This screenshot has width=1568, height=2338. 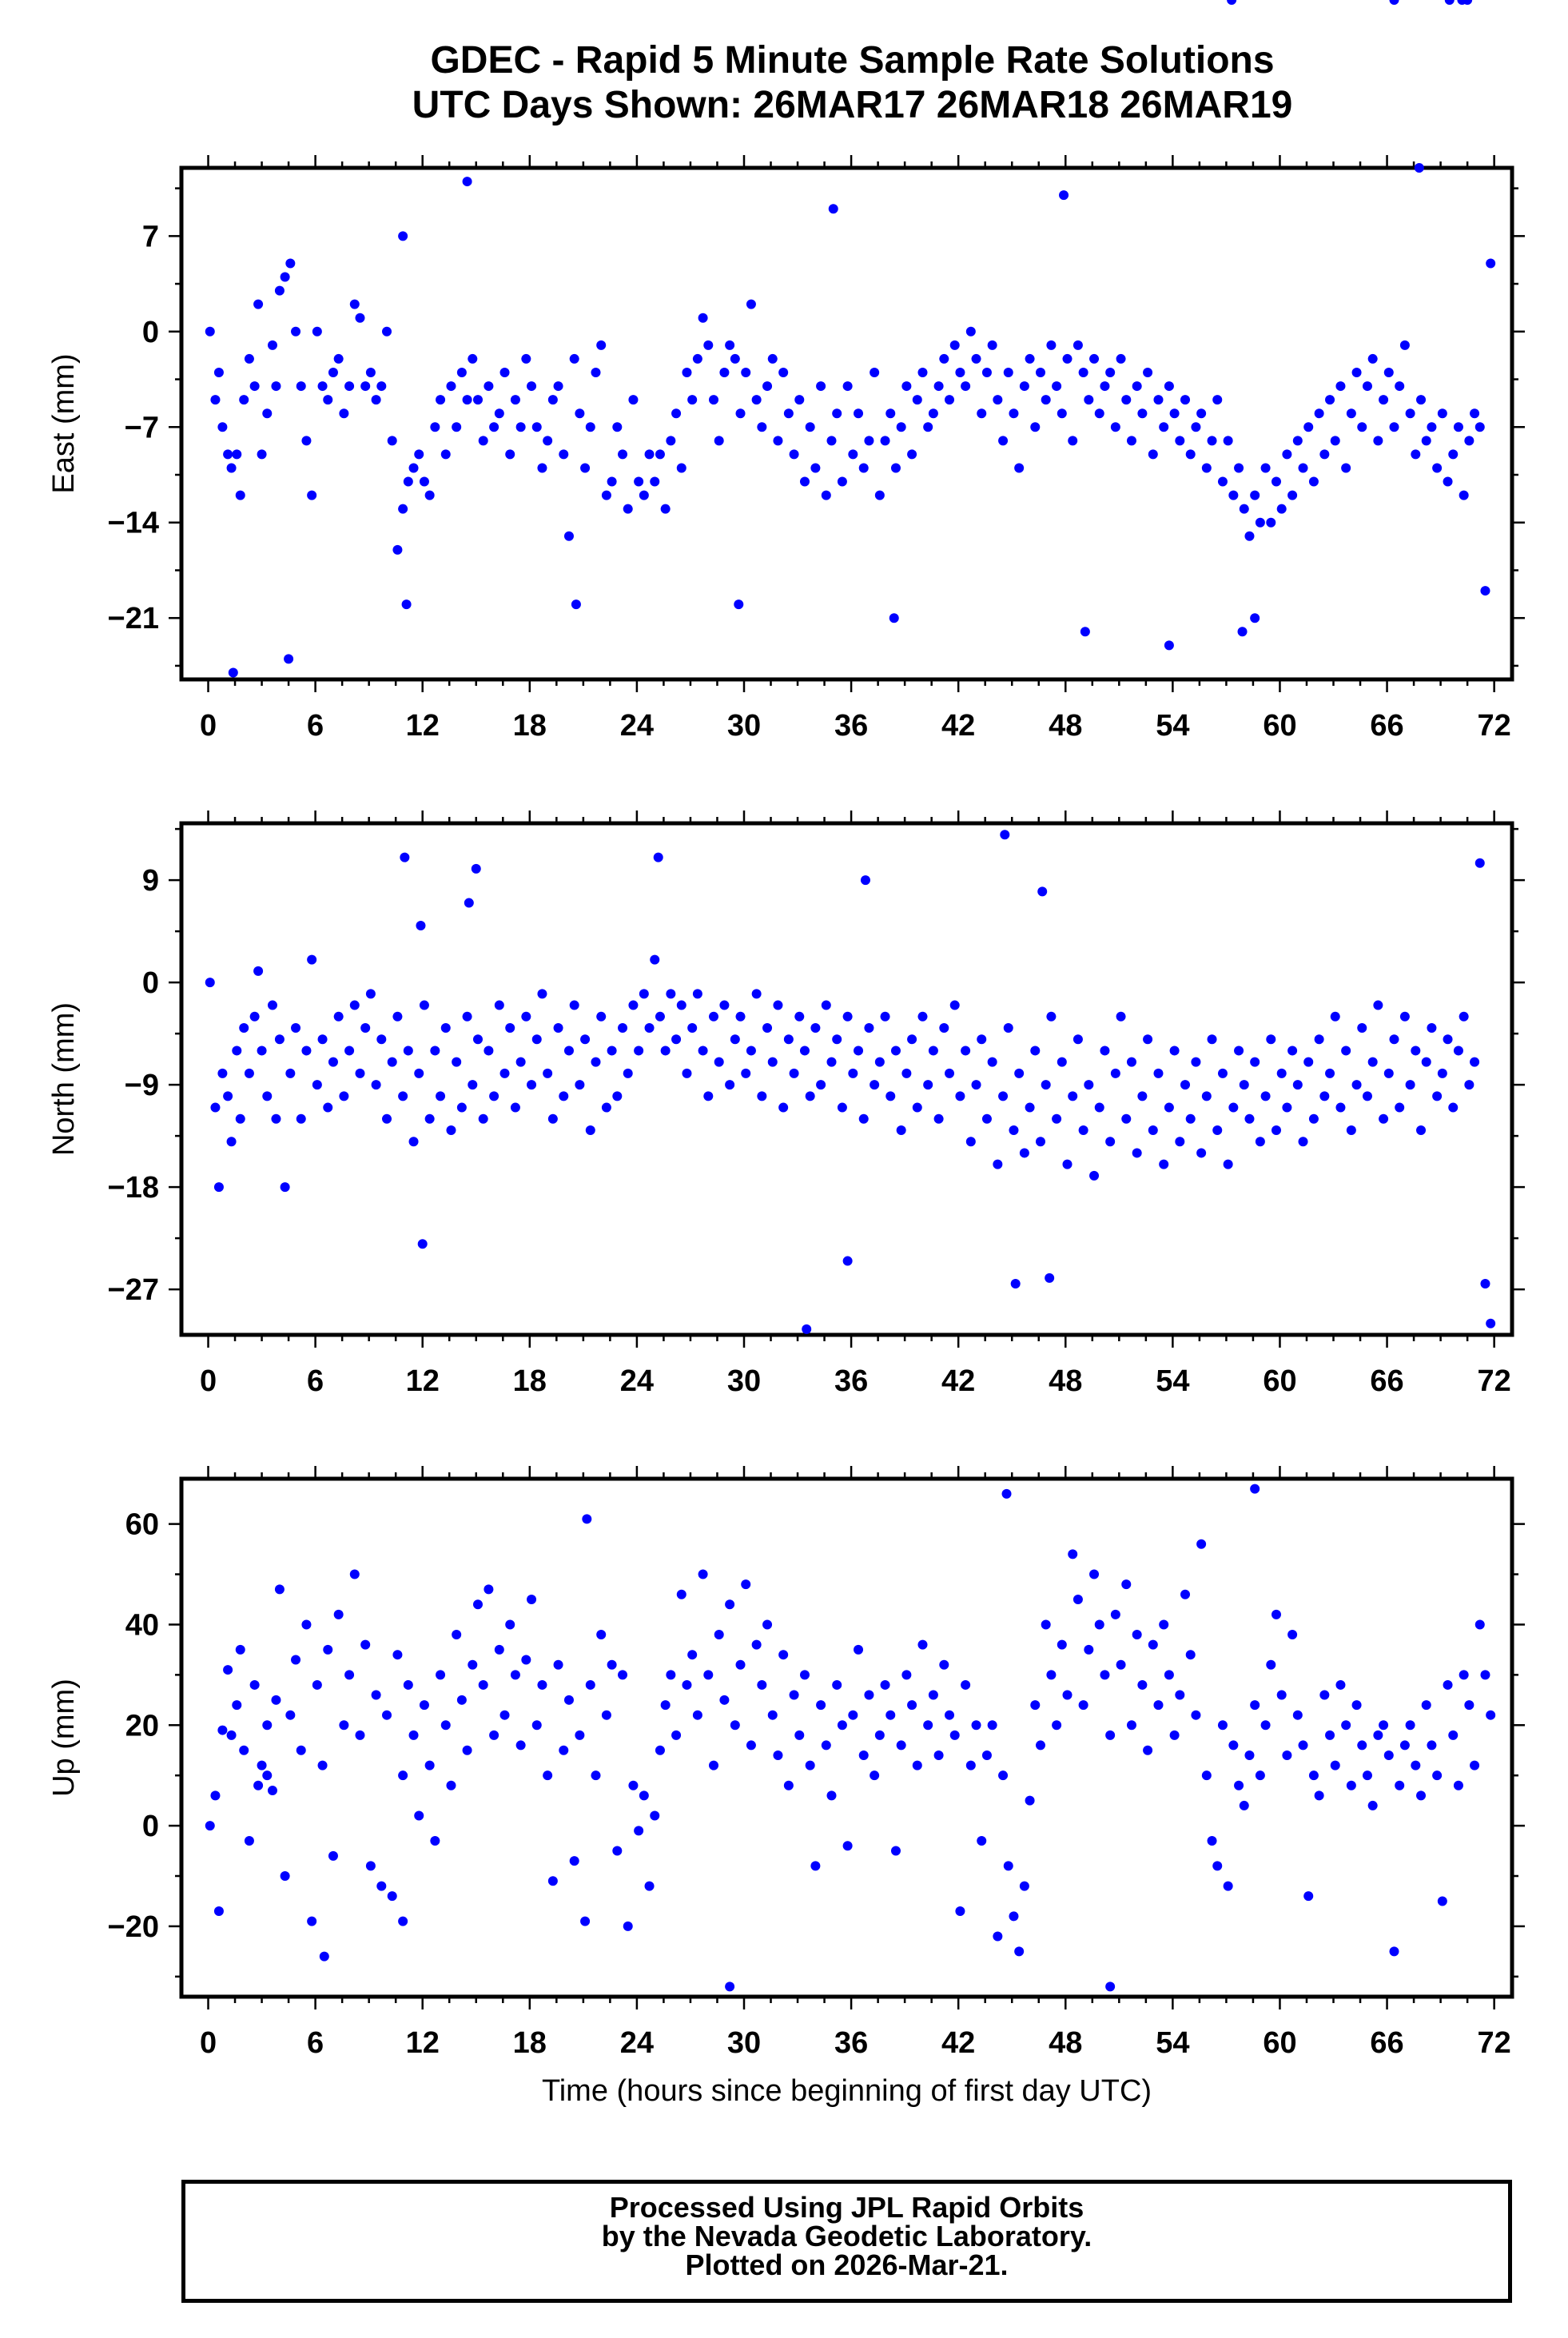 What do you see at coordinates (1494, 1381) in the screenshot?
I see `north-x-tick-label: 72` at bounding box center [1494, 1381].